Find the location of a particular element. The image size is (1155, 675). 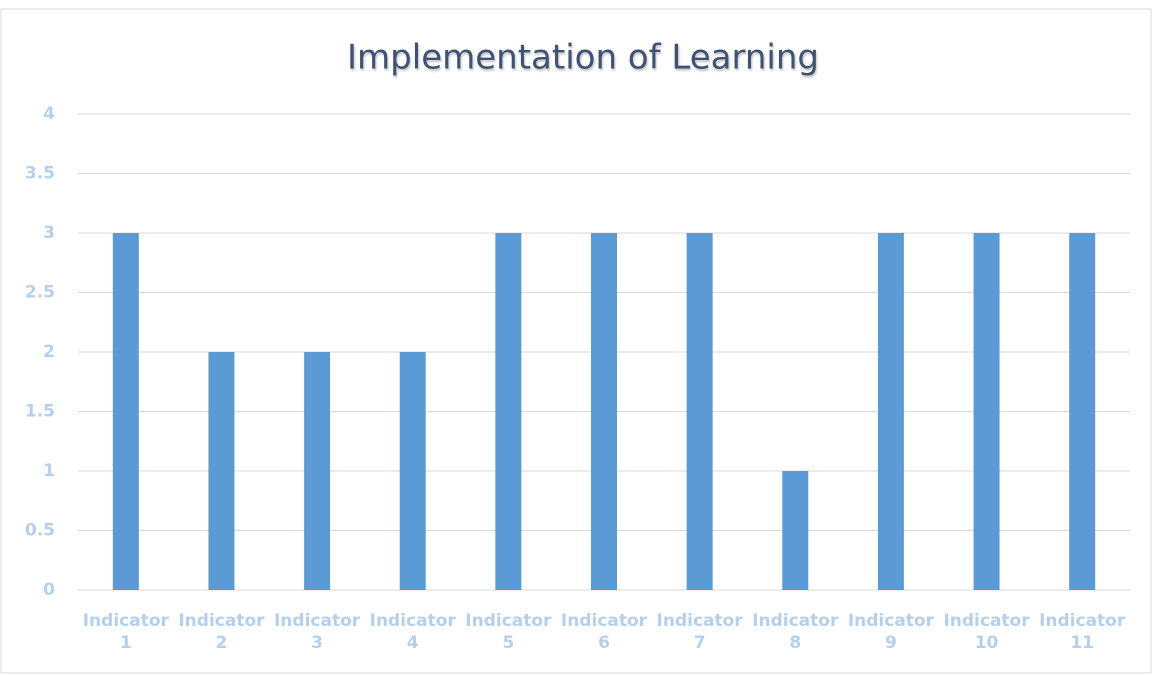

x-tick-label: Indicator 10 is located at coordinates (986, 632).